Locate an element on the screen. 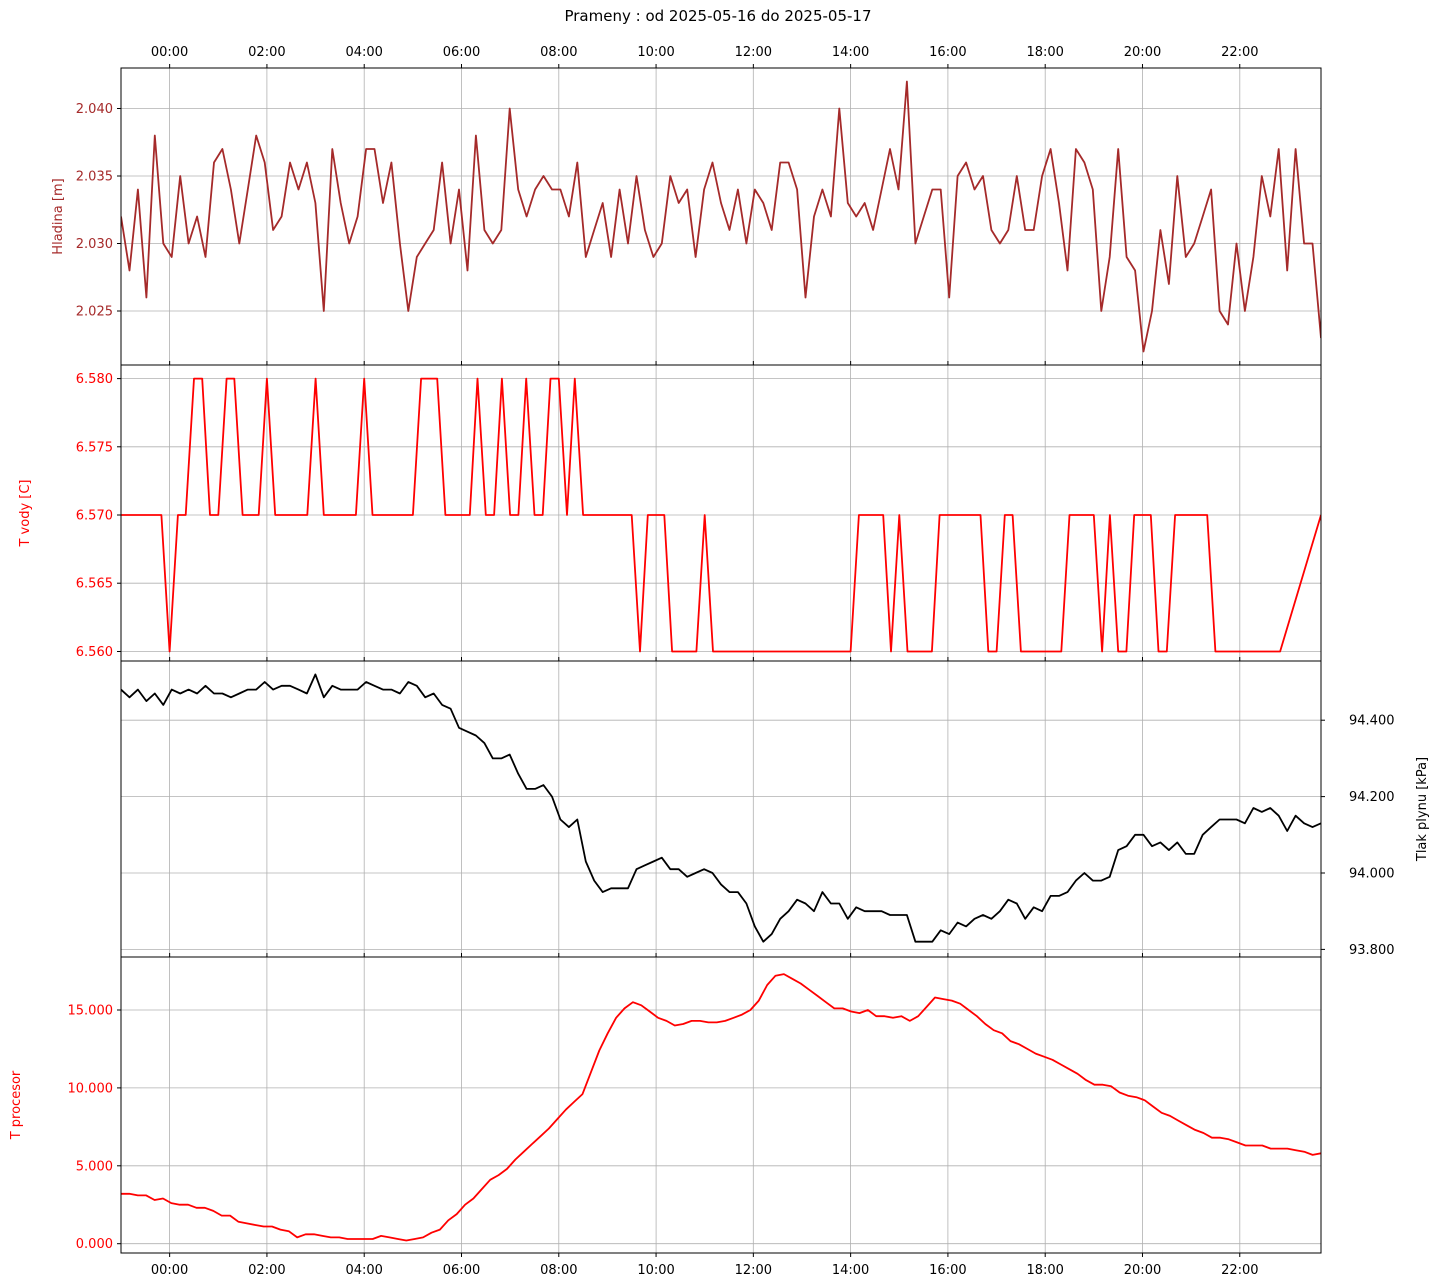 The image size is (1441, 1287). y-tick-label: 6.570 is located at coordinates (94, 516).